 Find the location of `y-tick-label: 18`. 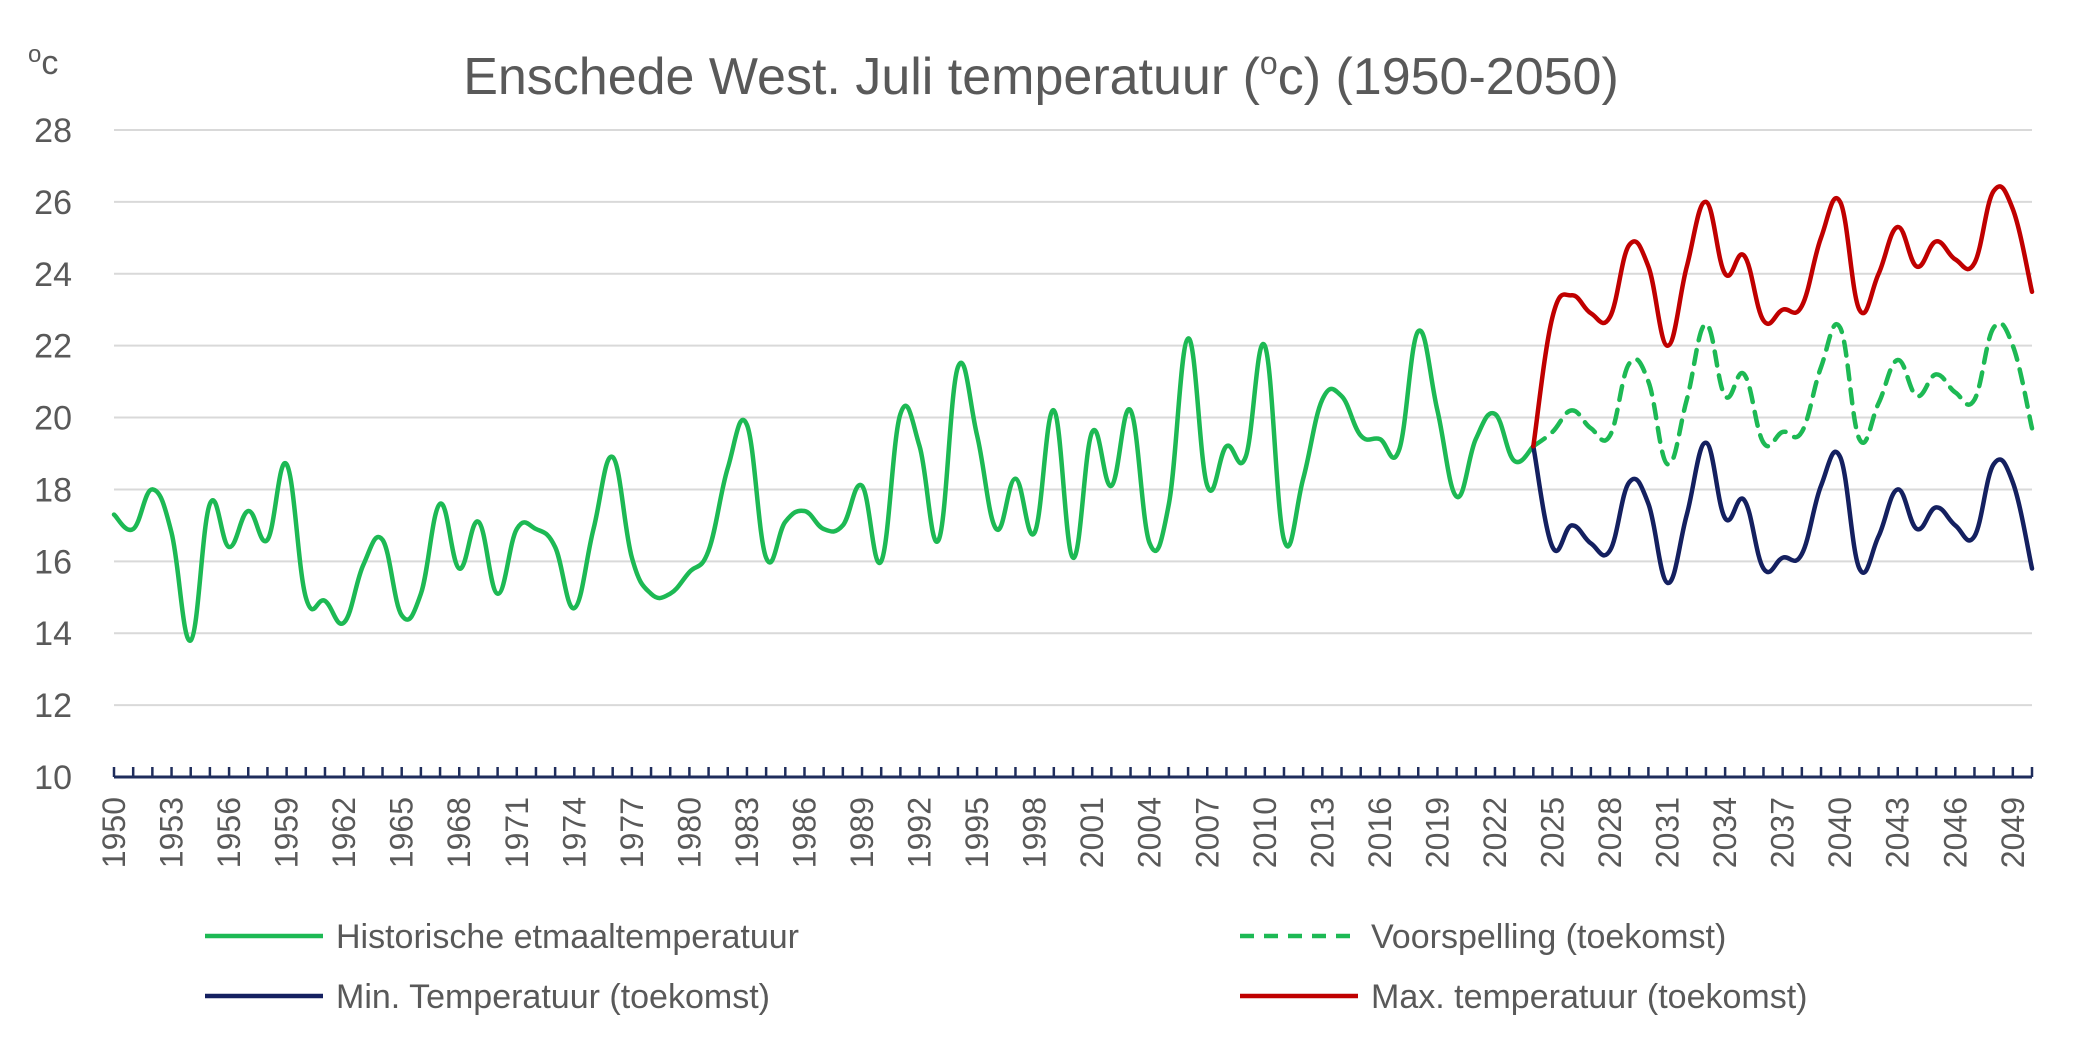

y-tick-label: 18 is located at coordinates (53, 490).